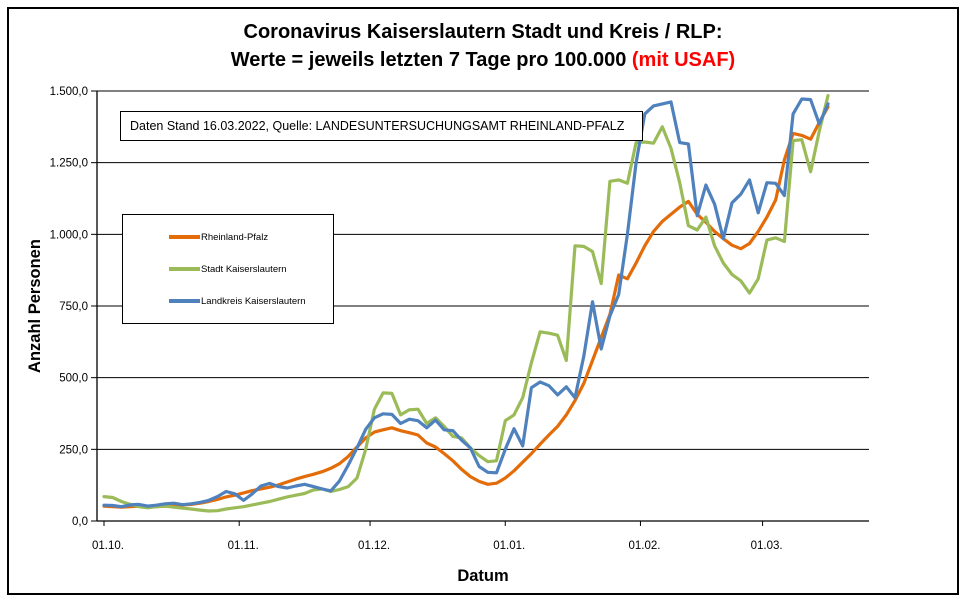 Image resolution: width=966 pixels, height=602 pixels. Describe the element at coordinates (253, 301) in the screenshot. I see `legend-label: Landkreis Kaiserslautern` at that location.